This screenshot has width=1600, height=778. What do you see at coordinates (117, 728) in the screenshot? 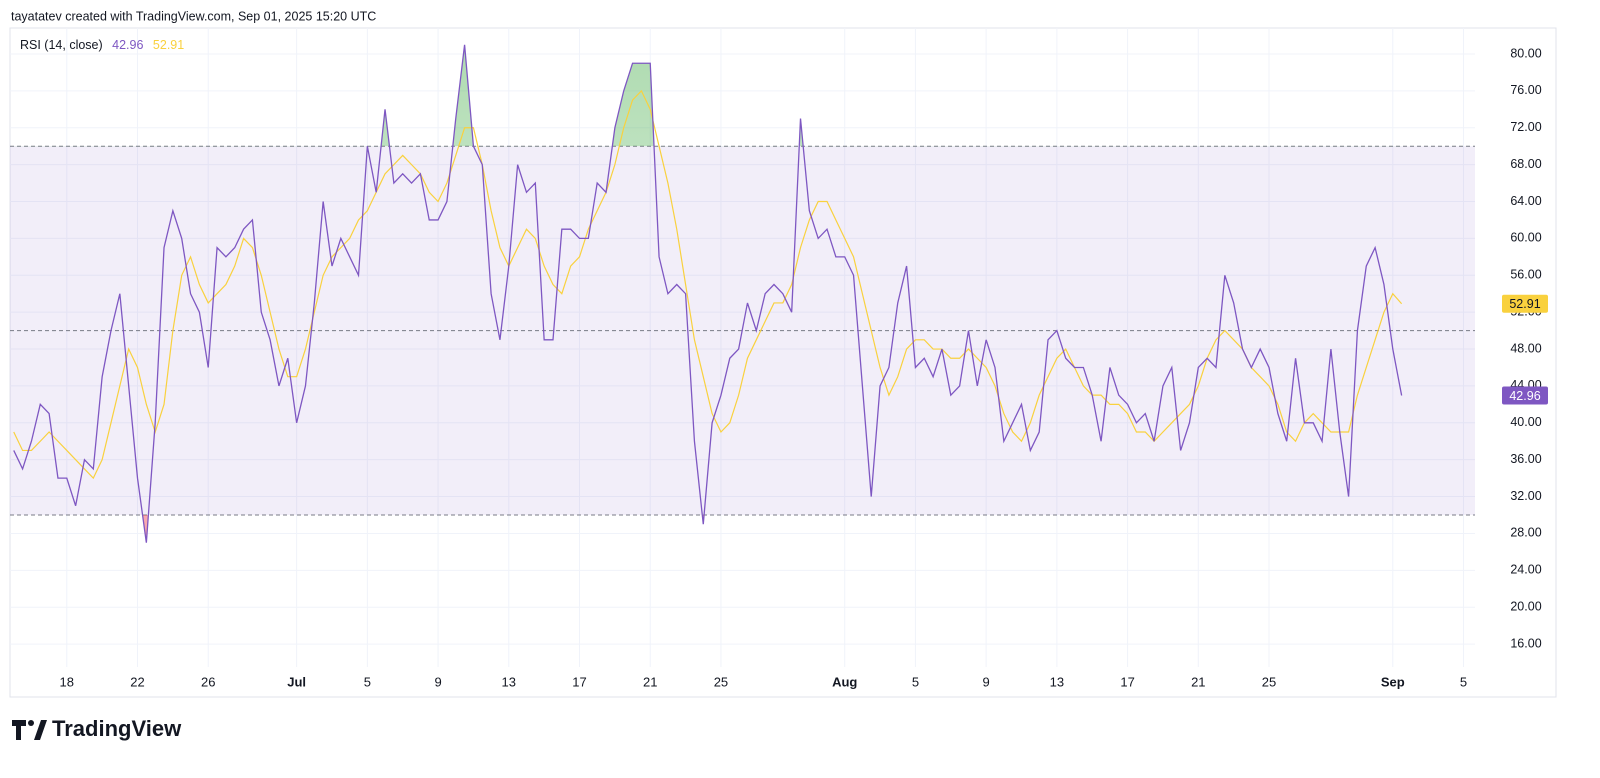
I see `brand: TradingView` at bounding box center [117, 728].